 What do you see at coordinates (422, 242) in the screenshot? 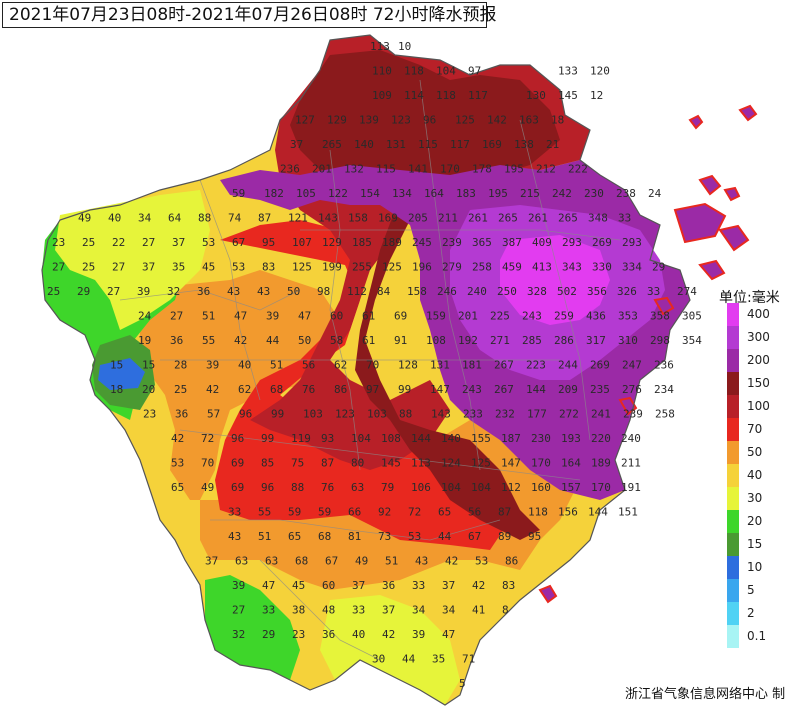
I see `rainfall-value: 245` at bounding box center [422, 242].